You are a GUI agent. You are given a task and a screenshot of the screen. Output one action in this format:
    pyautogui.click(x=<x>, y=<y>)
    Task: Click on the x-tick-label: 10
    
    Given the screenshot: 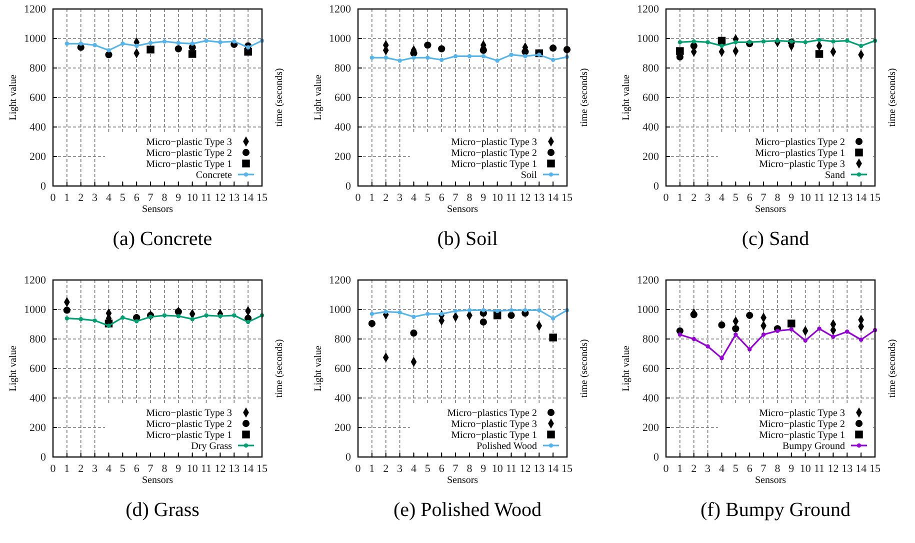 What is the action you would take?
    pyautogui.click(x=498, y=198)
    